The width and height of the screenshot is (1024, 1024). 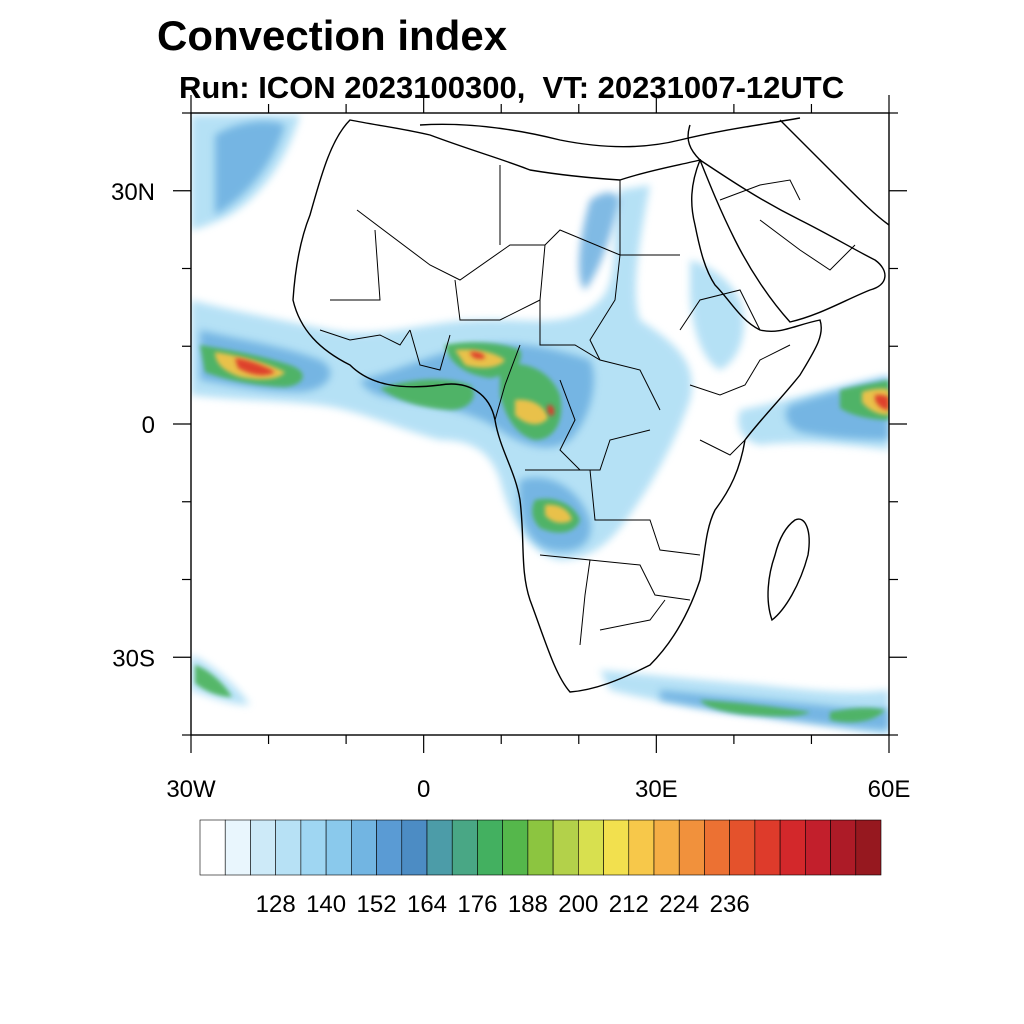 What do you see at coordinates (423, 789) in the screenshot?
I see `lon-tick-label: 0` at bounding box center [423, 789].